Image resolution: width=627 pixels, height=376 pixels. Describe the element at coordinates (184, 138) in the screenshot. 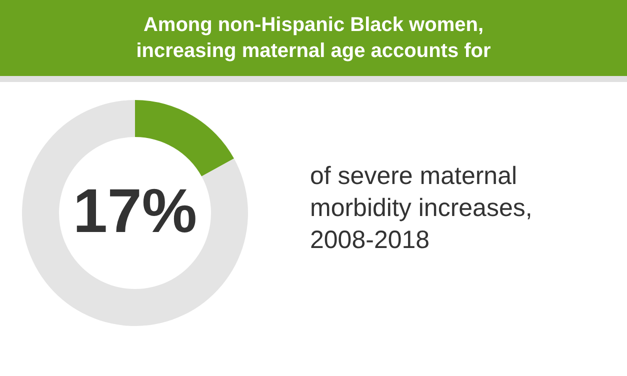

I see `donut-slice` at that location.